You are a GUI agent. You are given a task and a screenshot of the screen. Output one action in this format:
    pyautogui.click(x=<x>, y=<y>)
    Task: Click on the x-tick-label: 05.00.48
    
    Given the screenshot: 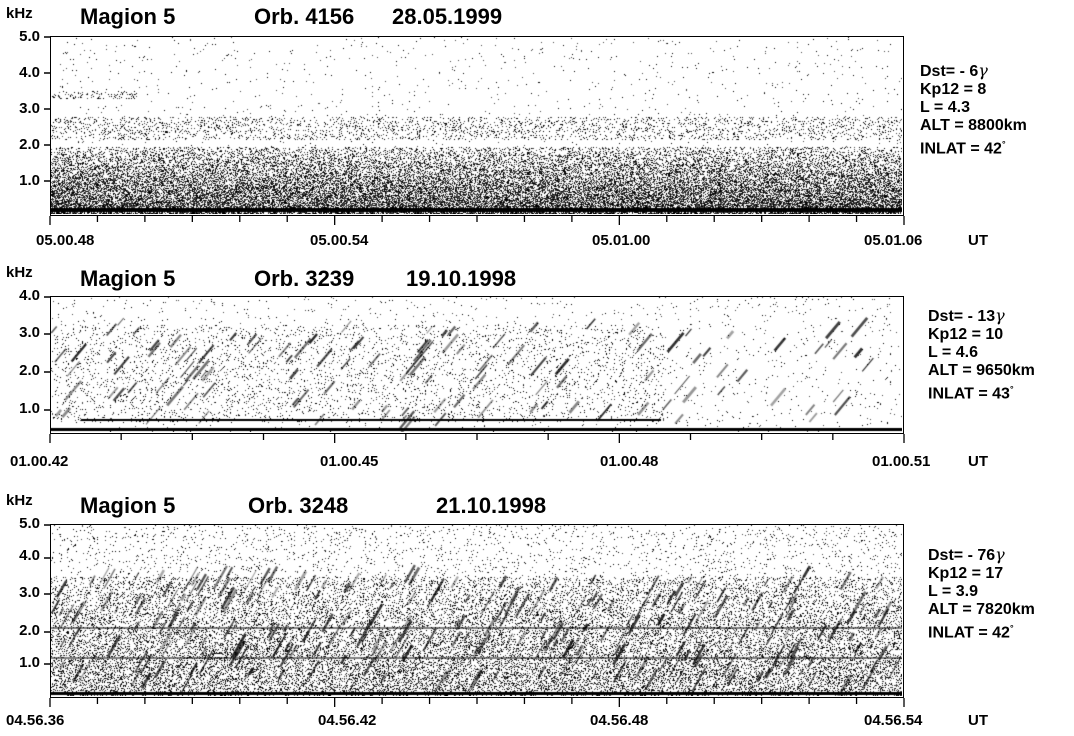 What is the action you would take?
    pyautogui.click(x=65, y=240)
    